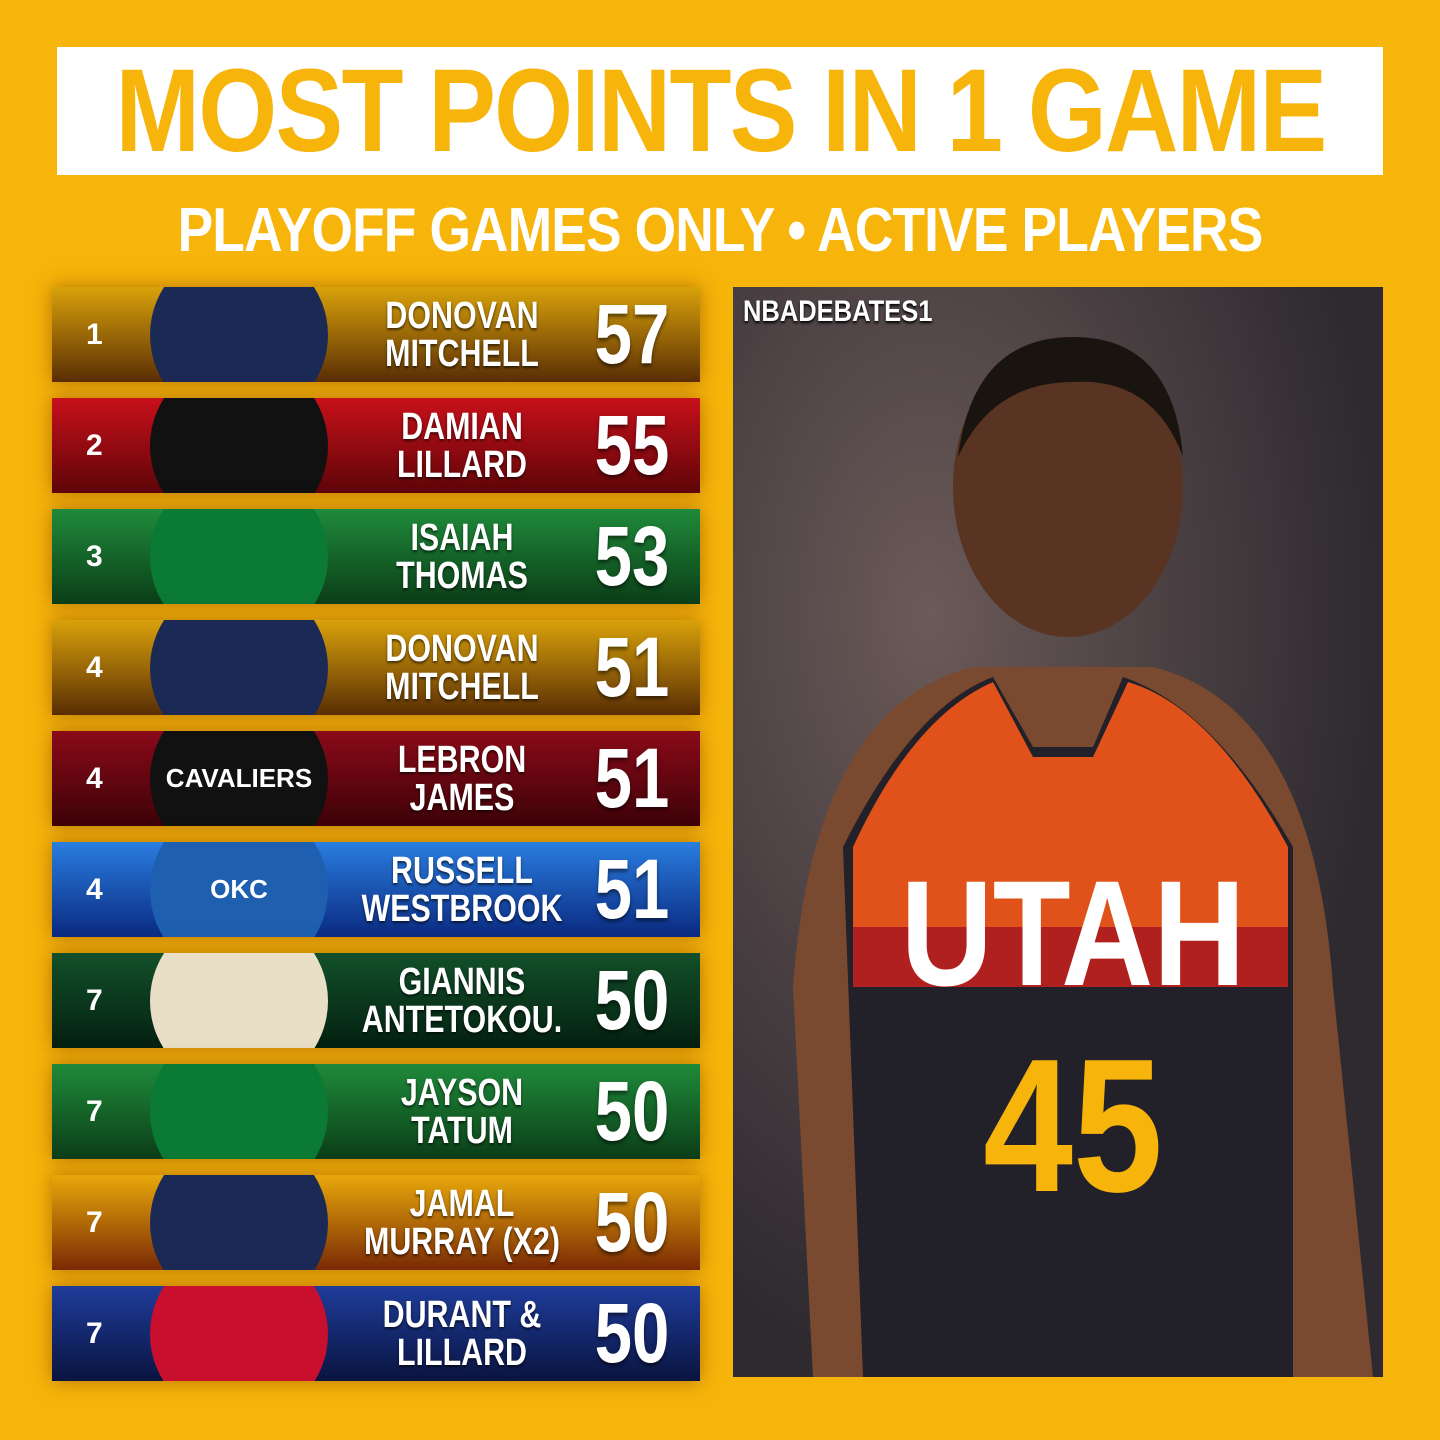  Describe the element at coordinates (462, 797) in the screenshot. I see `player-last-name: JAMES` at that location.